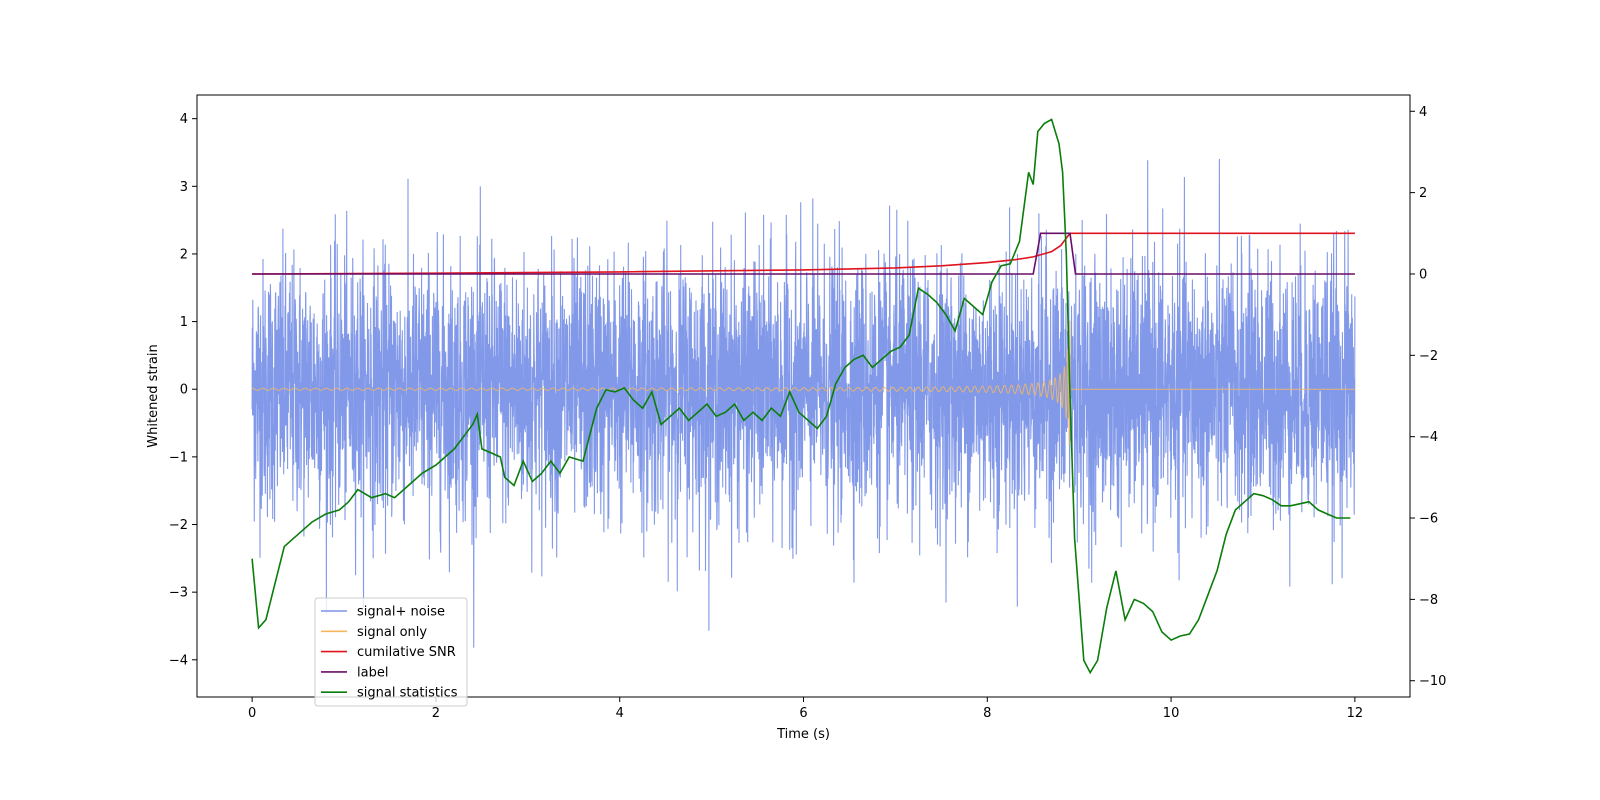 The height and width of the screenshot is (800, 1600). Describe the element at coordinates (1423, 193) in the screenshot. I see `y2-tick-label: 2` at that location.